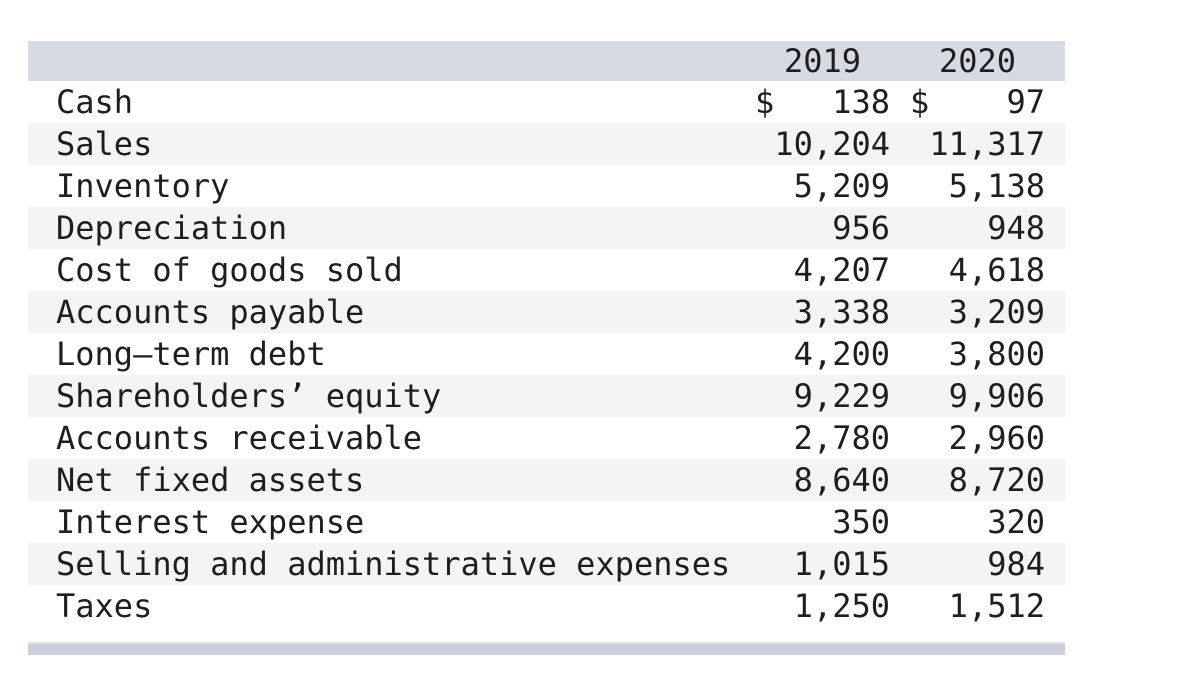 The height and width of the screenshot is (692, 1204). I want to click on value-2019: 2,780, so click(822, 438).